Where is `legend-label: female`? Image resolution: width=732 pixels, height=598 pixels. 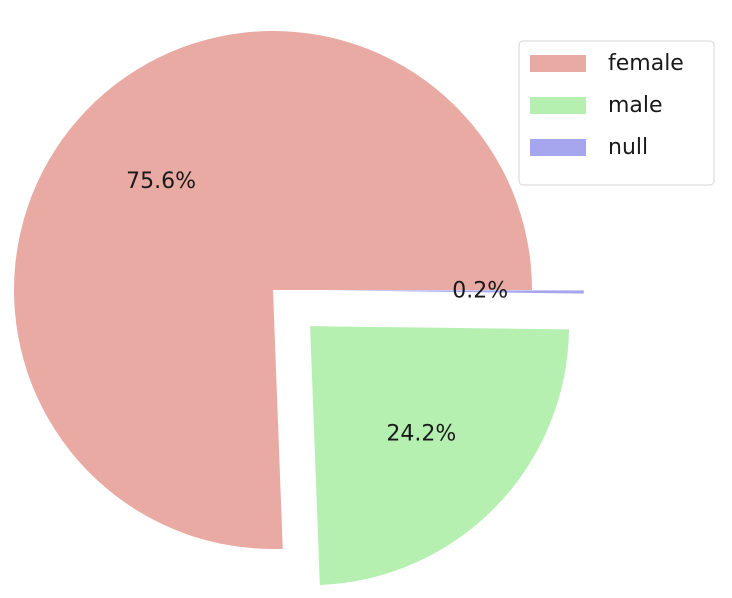
legend-label: female is located at coordinates (646, 63).